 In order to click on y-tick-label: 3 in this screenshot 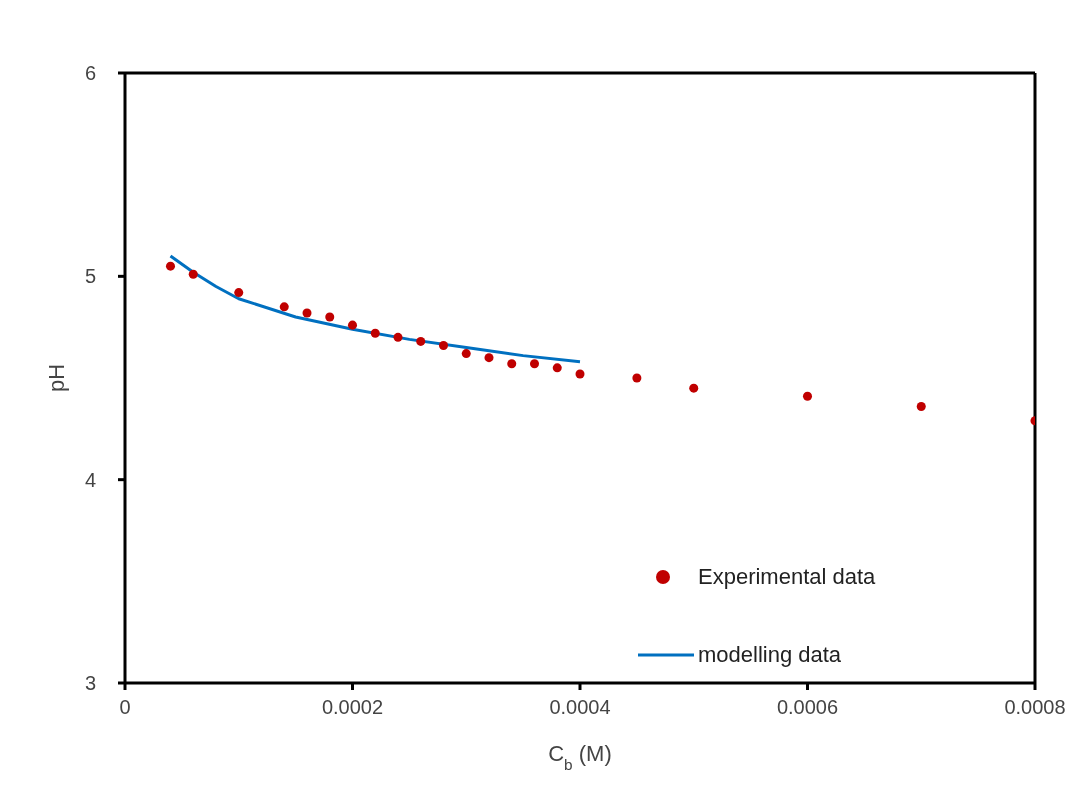, I will do `click(90, 683)`.